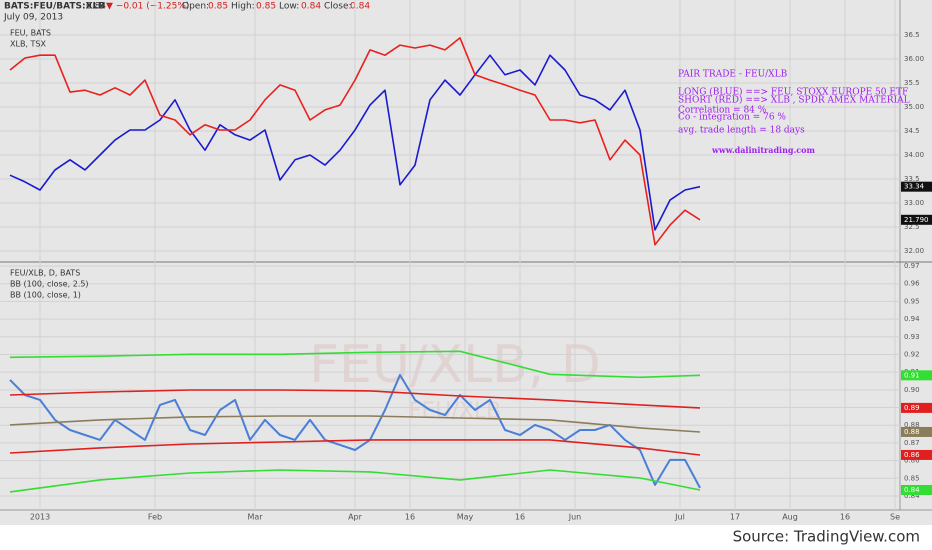 Image resolution: width=932 pixels, height=550 pixels. Describe the element at coordinates (289, 7) in the screenshot. I see `low-label: Low:` at that location.